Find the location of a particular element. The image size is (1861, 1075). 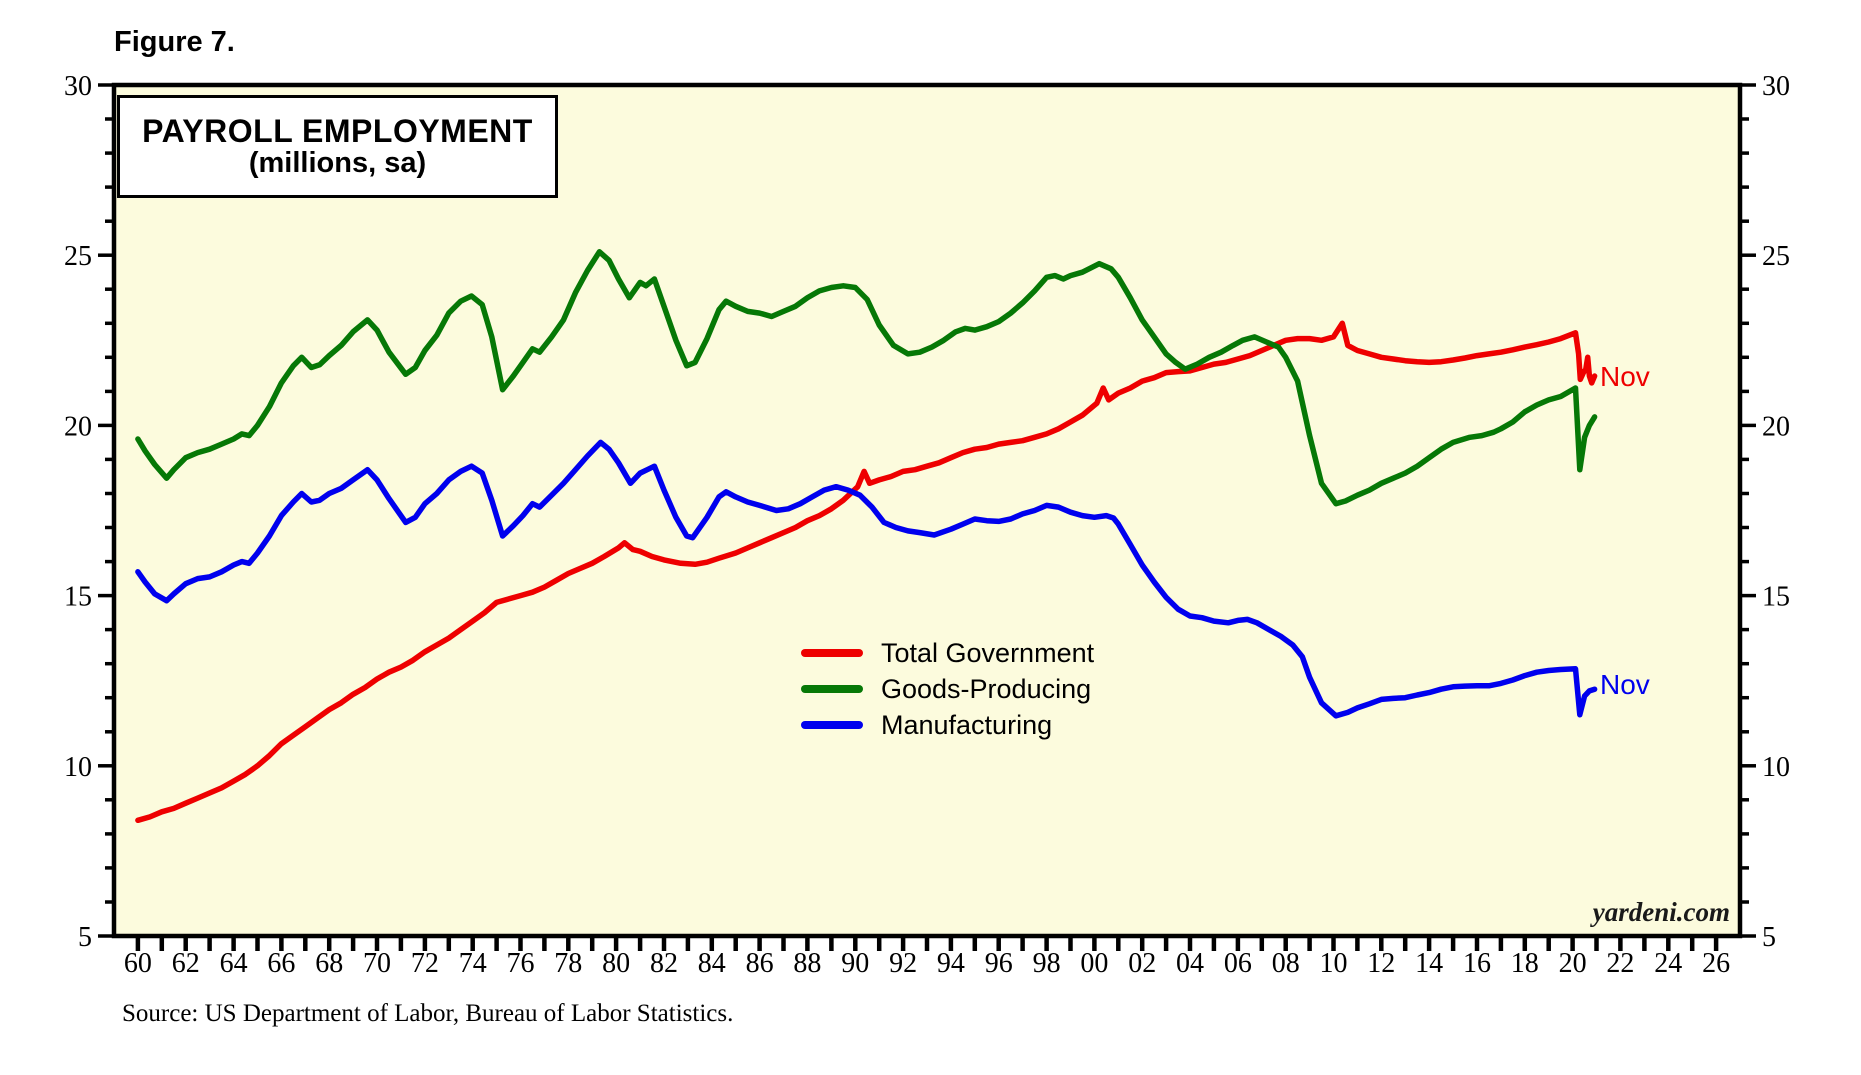

svg-text: 80 is located at coordinates (616, 963).